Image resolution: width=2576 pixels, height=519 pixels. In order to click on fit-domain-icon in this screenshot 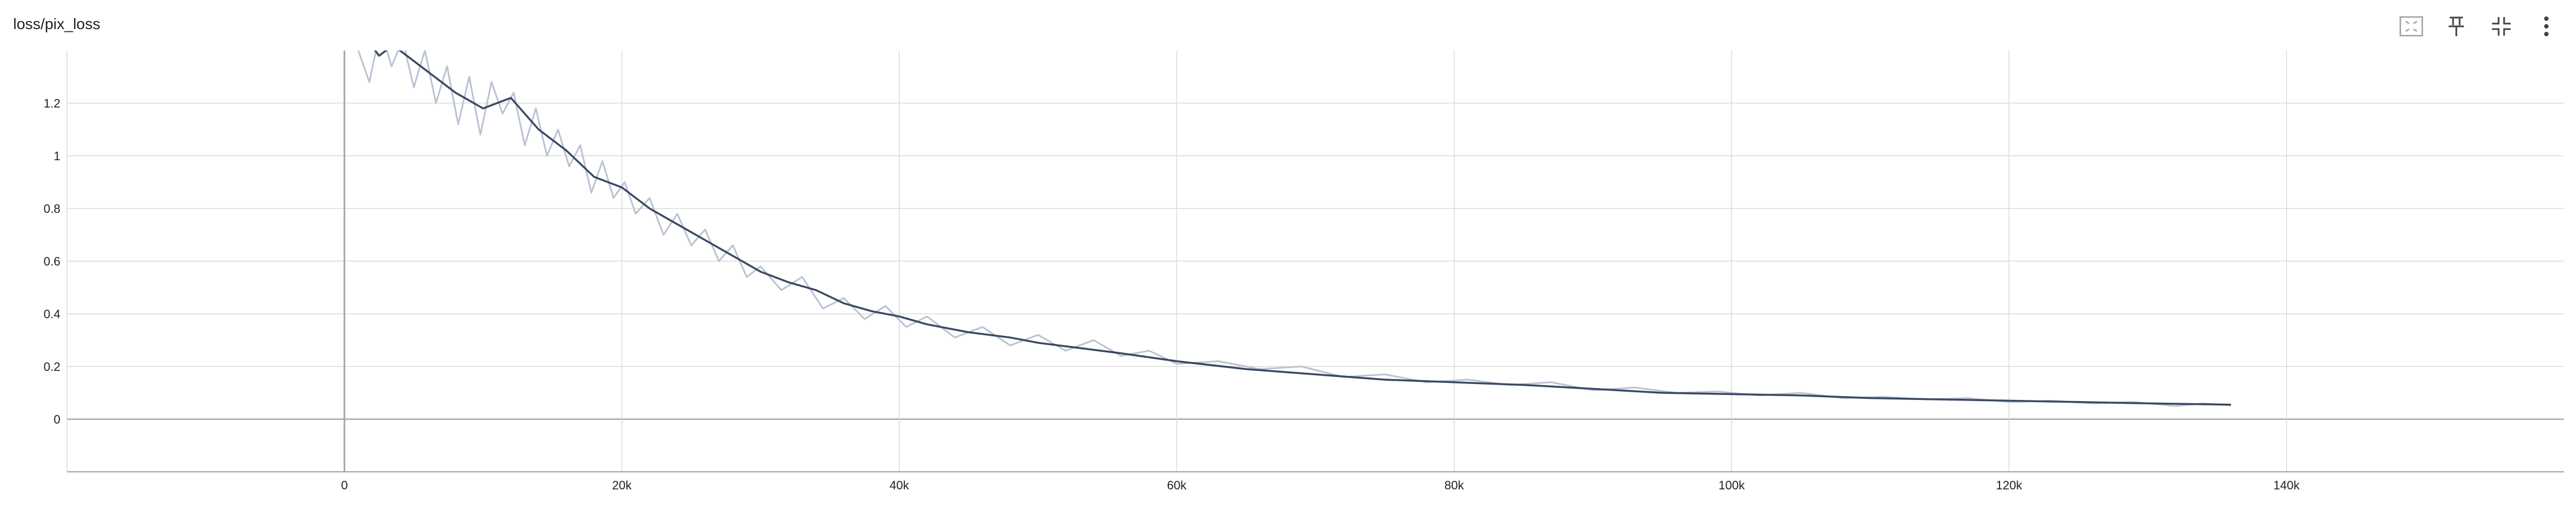, I will do `click(2411, 26)`.